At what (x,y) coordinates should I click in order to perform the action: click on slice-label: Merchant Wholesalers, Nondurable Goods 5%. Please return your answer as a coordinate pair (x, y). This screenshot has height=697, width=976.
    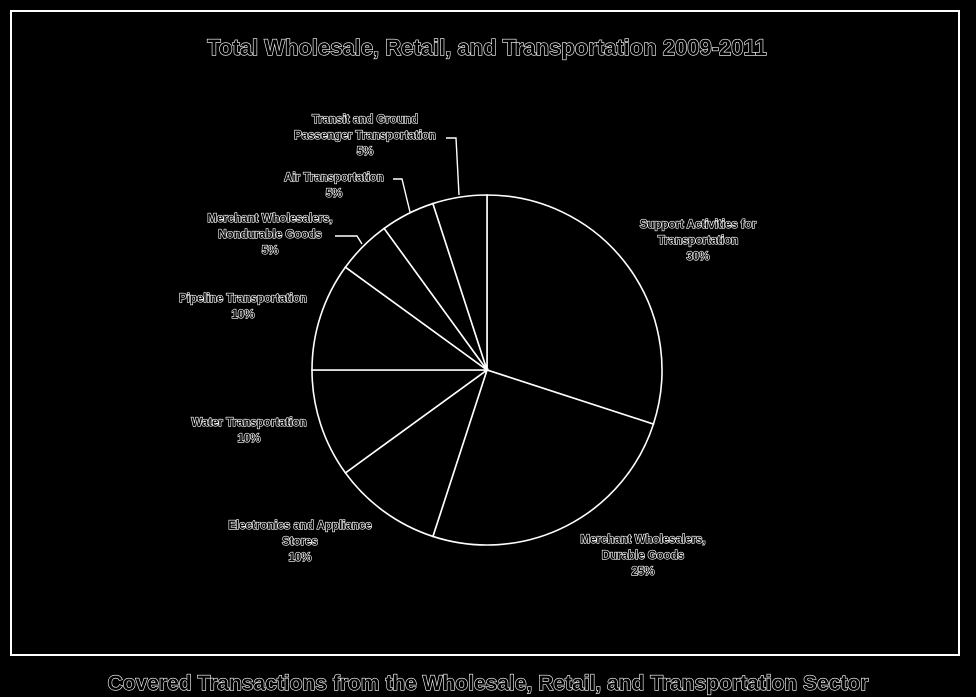
    Looking at the image, I should click on (269, 235).